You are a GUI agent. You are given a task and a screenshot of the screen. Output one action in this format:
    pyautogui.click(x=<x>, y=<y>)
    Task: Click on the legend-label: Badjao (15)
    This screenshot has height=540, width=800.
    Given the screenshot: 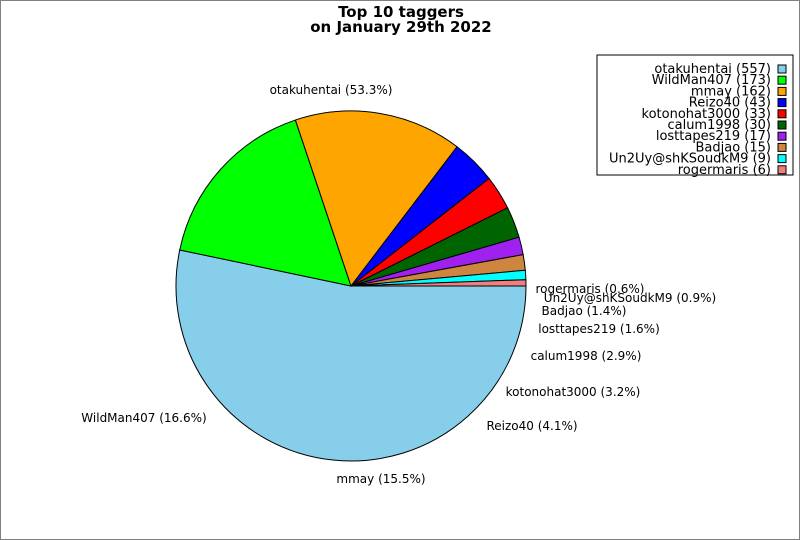 What is the action you would take?
    pyautogui.click(x=734, y=147)
    